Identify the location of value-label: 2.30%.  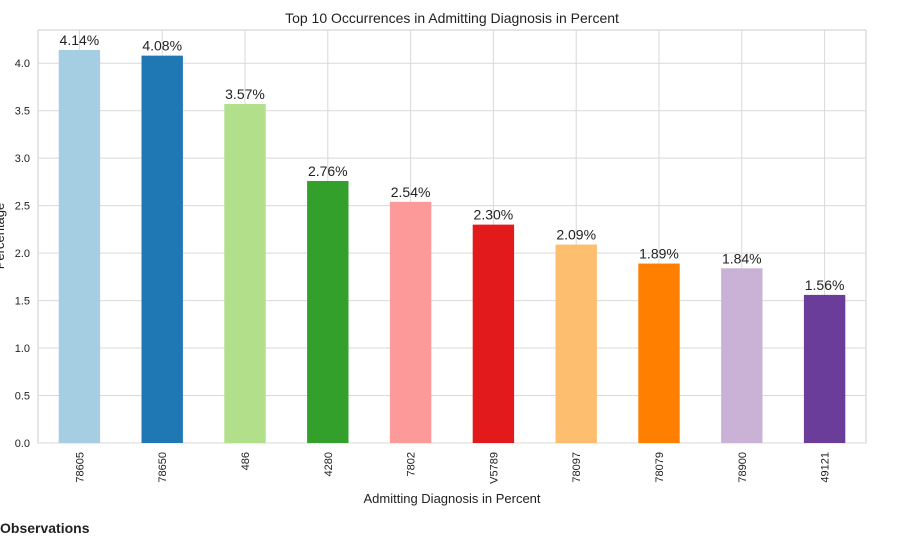
(494, 215).